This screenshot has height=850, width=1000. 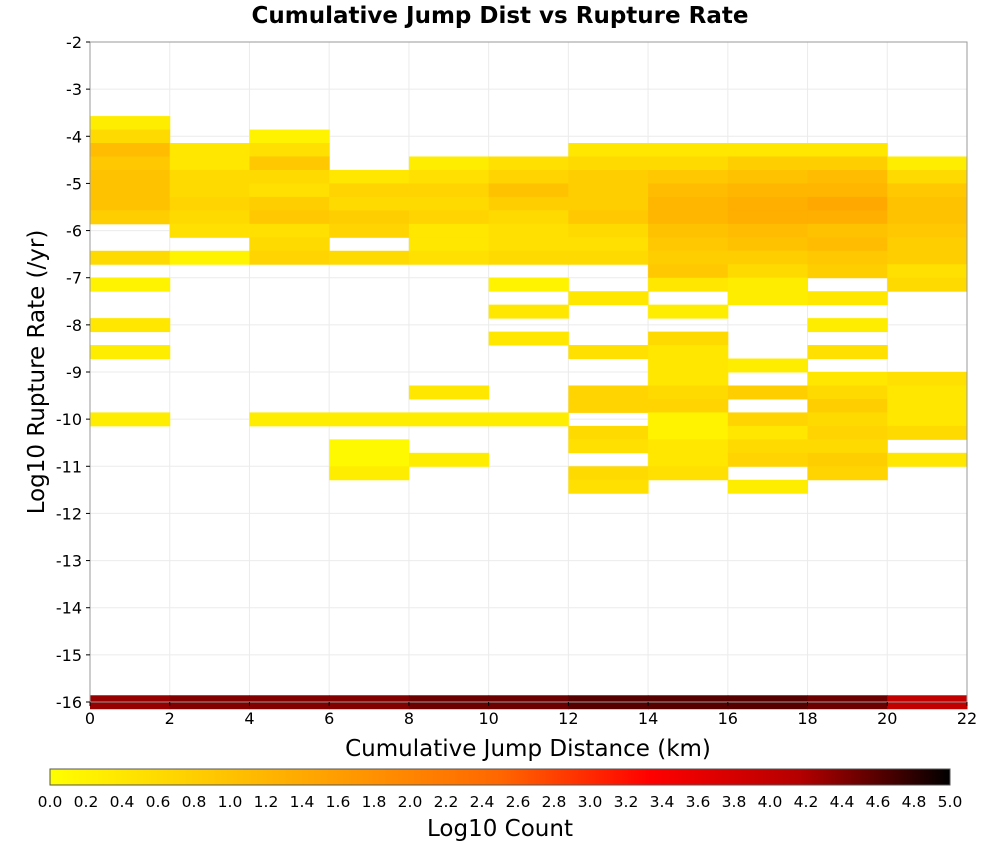 I want to click on colorbar-tick-label: 3.0, so click(x=590, y=802).